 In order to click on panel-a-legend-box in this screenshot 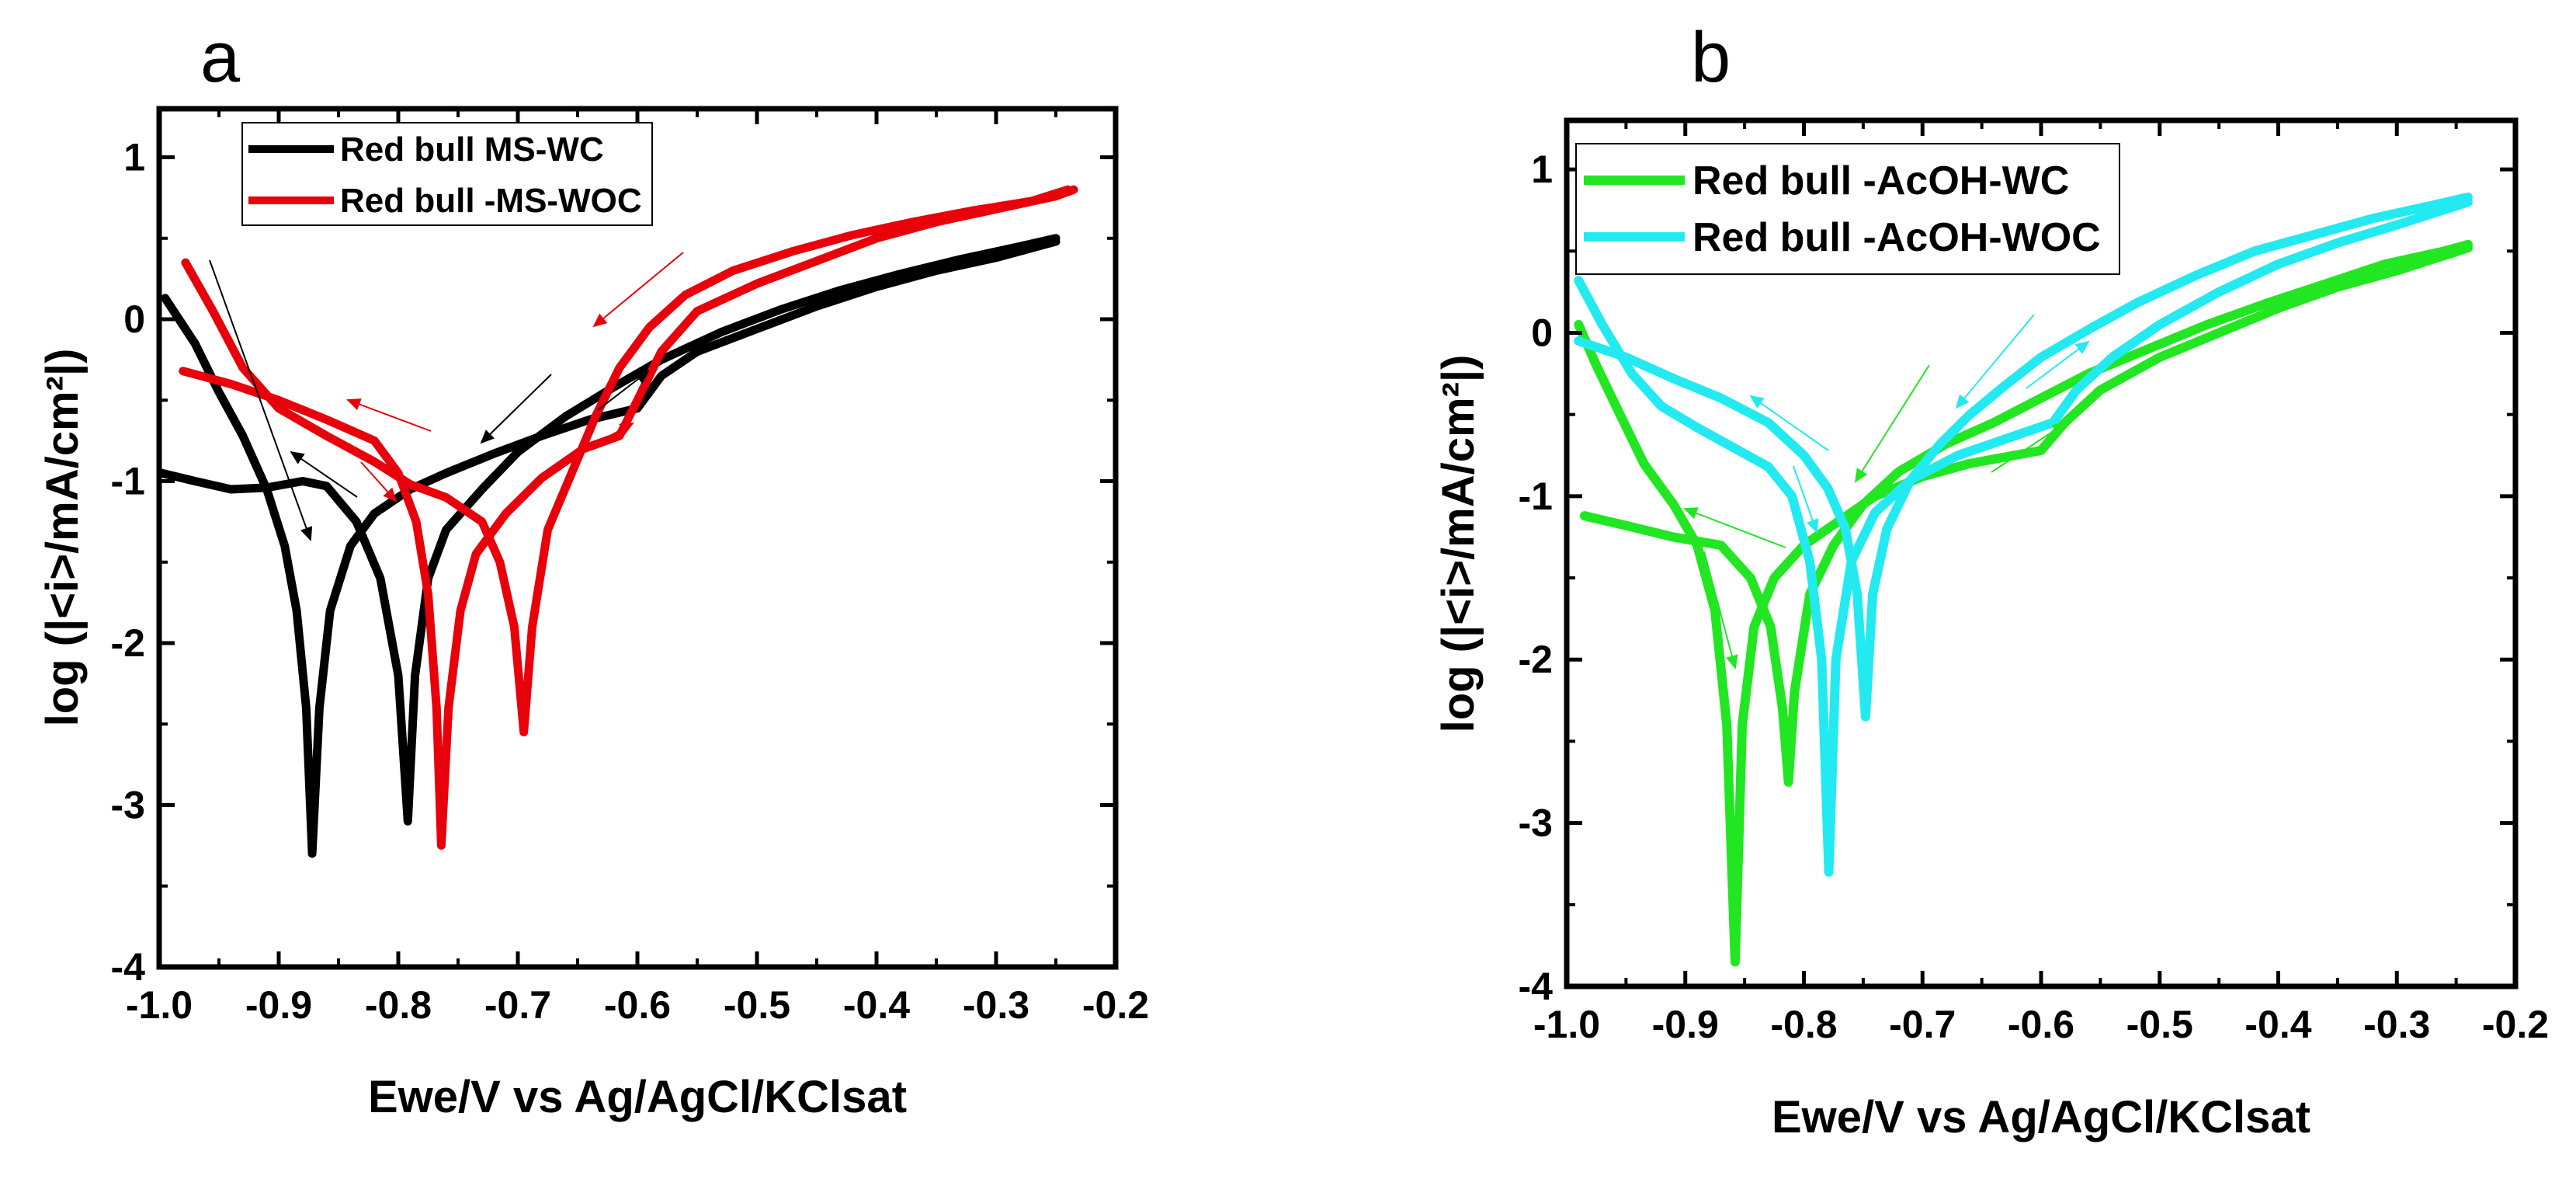, I will do `click(447, 174)`.